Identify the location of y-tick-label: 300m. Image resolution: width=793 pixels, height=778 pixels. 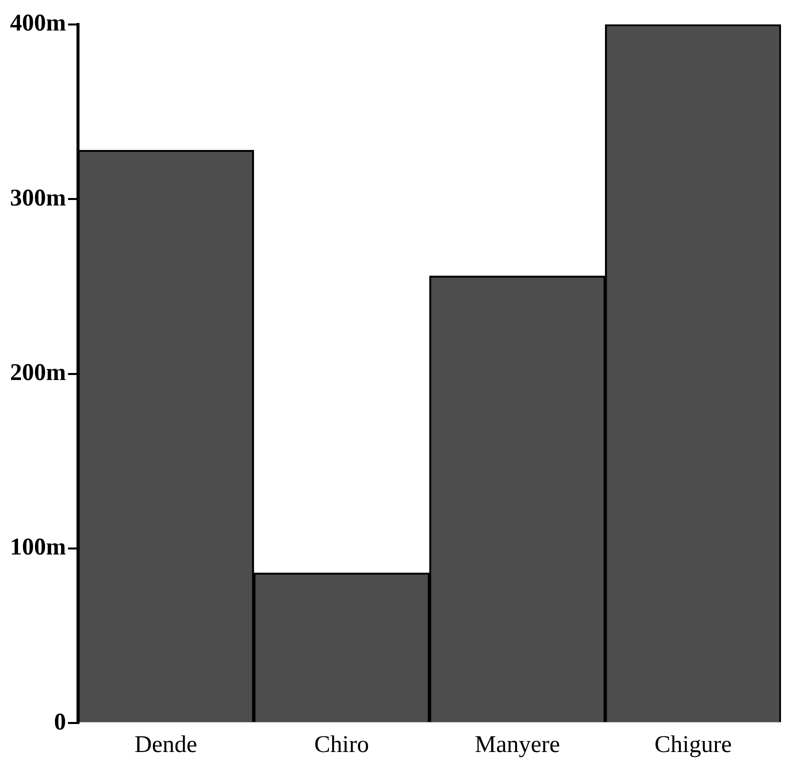
(38, 198).